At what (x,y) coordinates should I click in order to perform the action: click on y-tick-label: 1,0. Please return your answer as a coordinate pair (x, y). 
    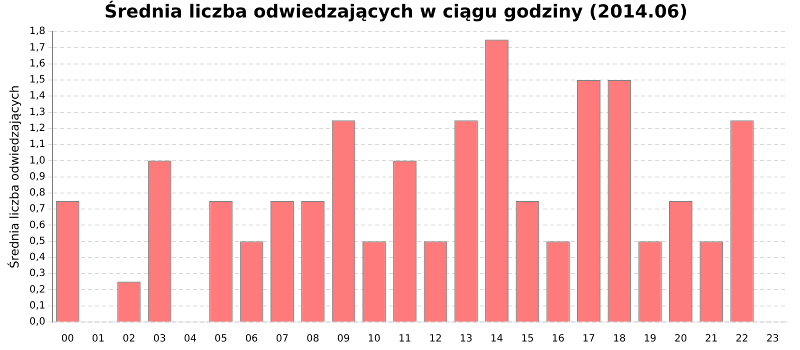
    Looking at the image, I should click on (37, 160).